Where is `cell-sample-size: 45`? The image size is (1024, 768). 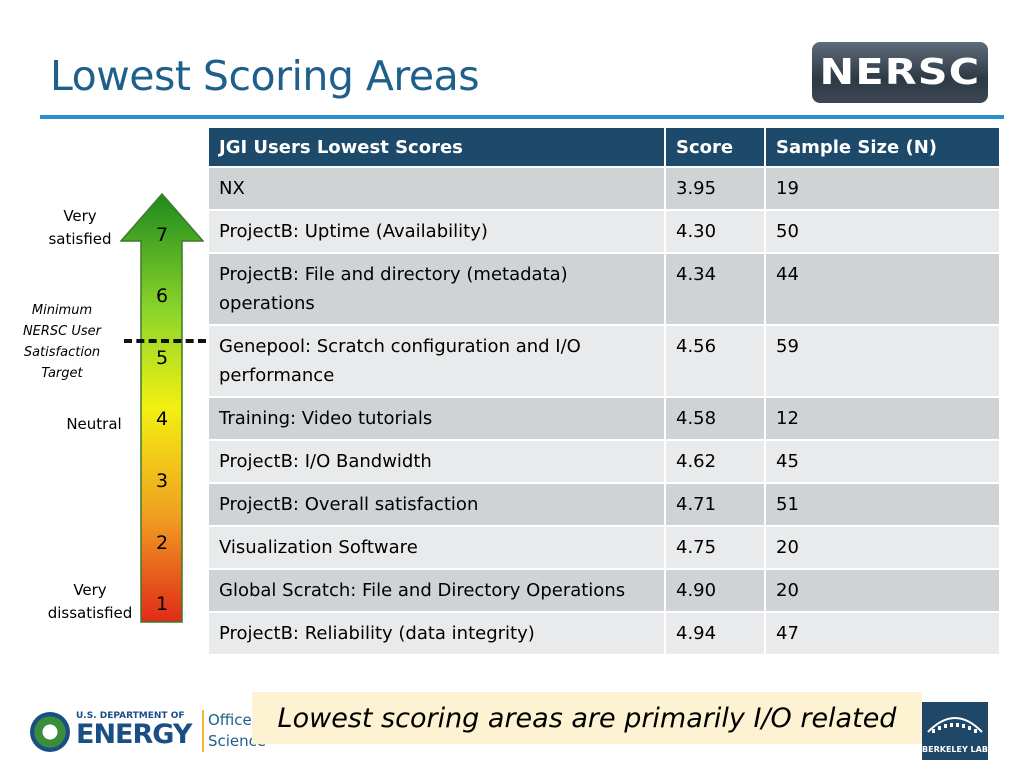 cell-sample-size: 45 is located at coordinates (882, 461).